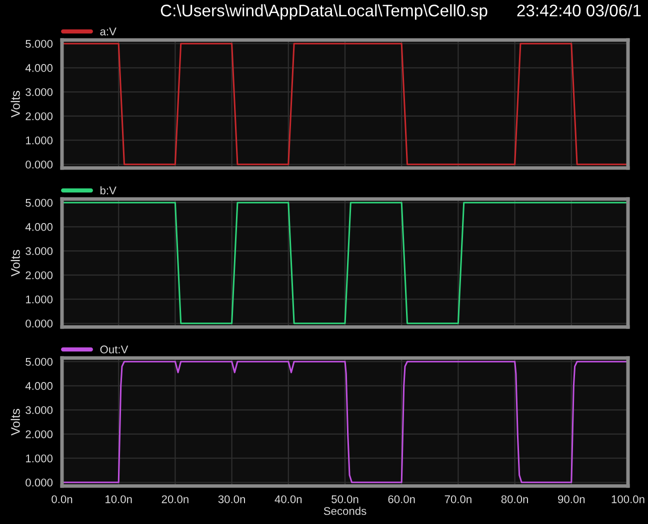 Image resolution: width=648 pixels, height=524 pixels. I want to click on x-tick-label: 60.0n, so click(401, 499).